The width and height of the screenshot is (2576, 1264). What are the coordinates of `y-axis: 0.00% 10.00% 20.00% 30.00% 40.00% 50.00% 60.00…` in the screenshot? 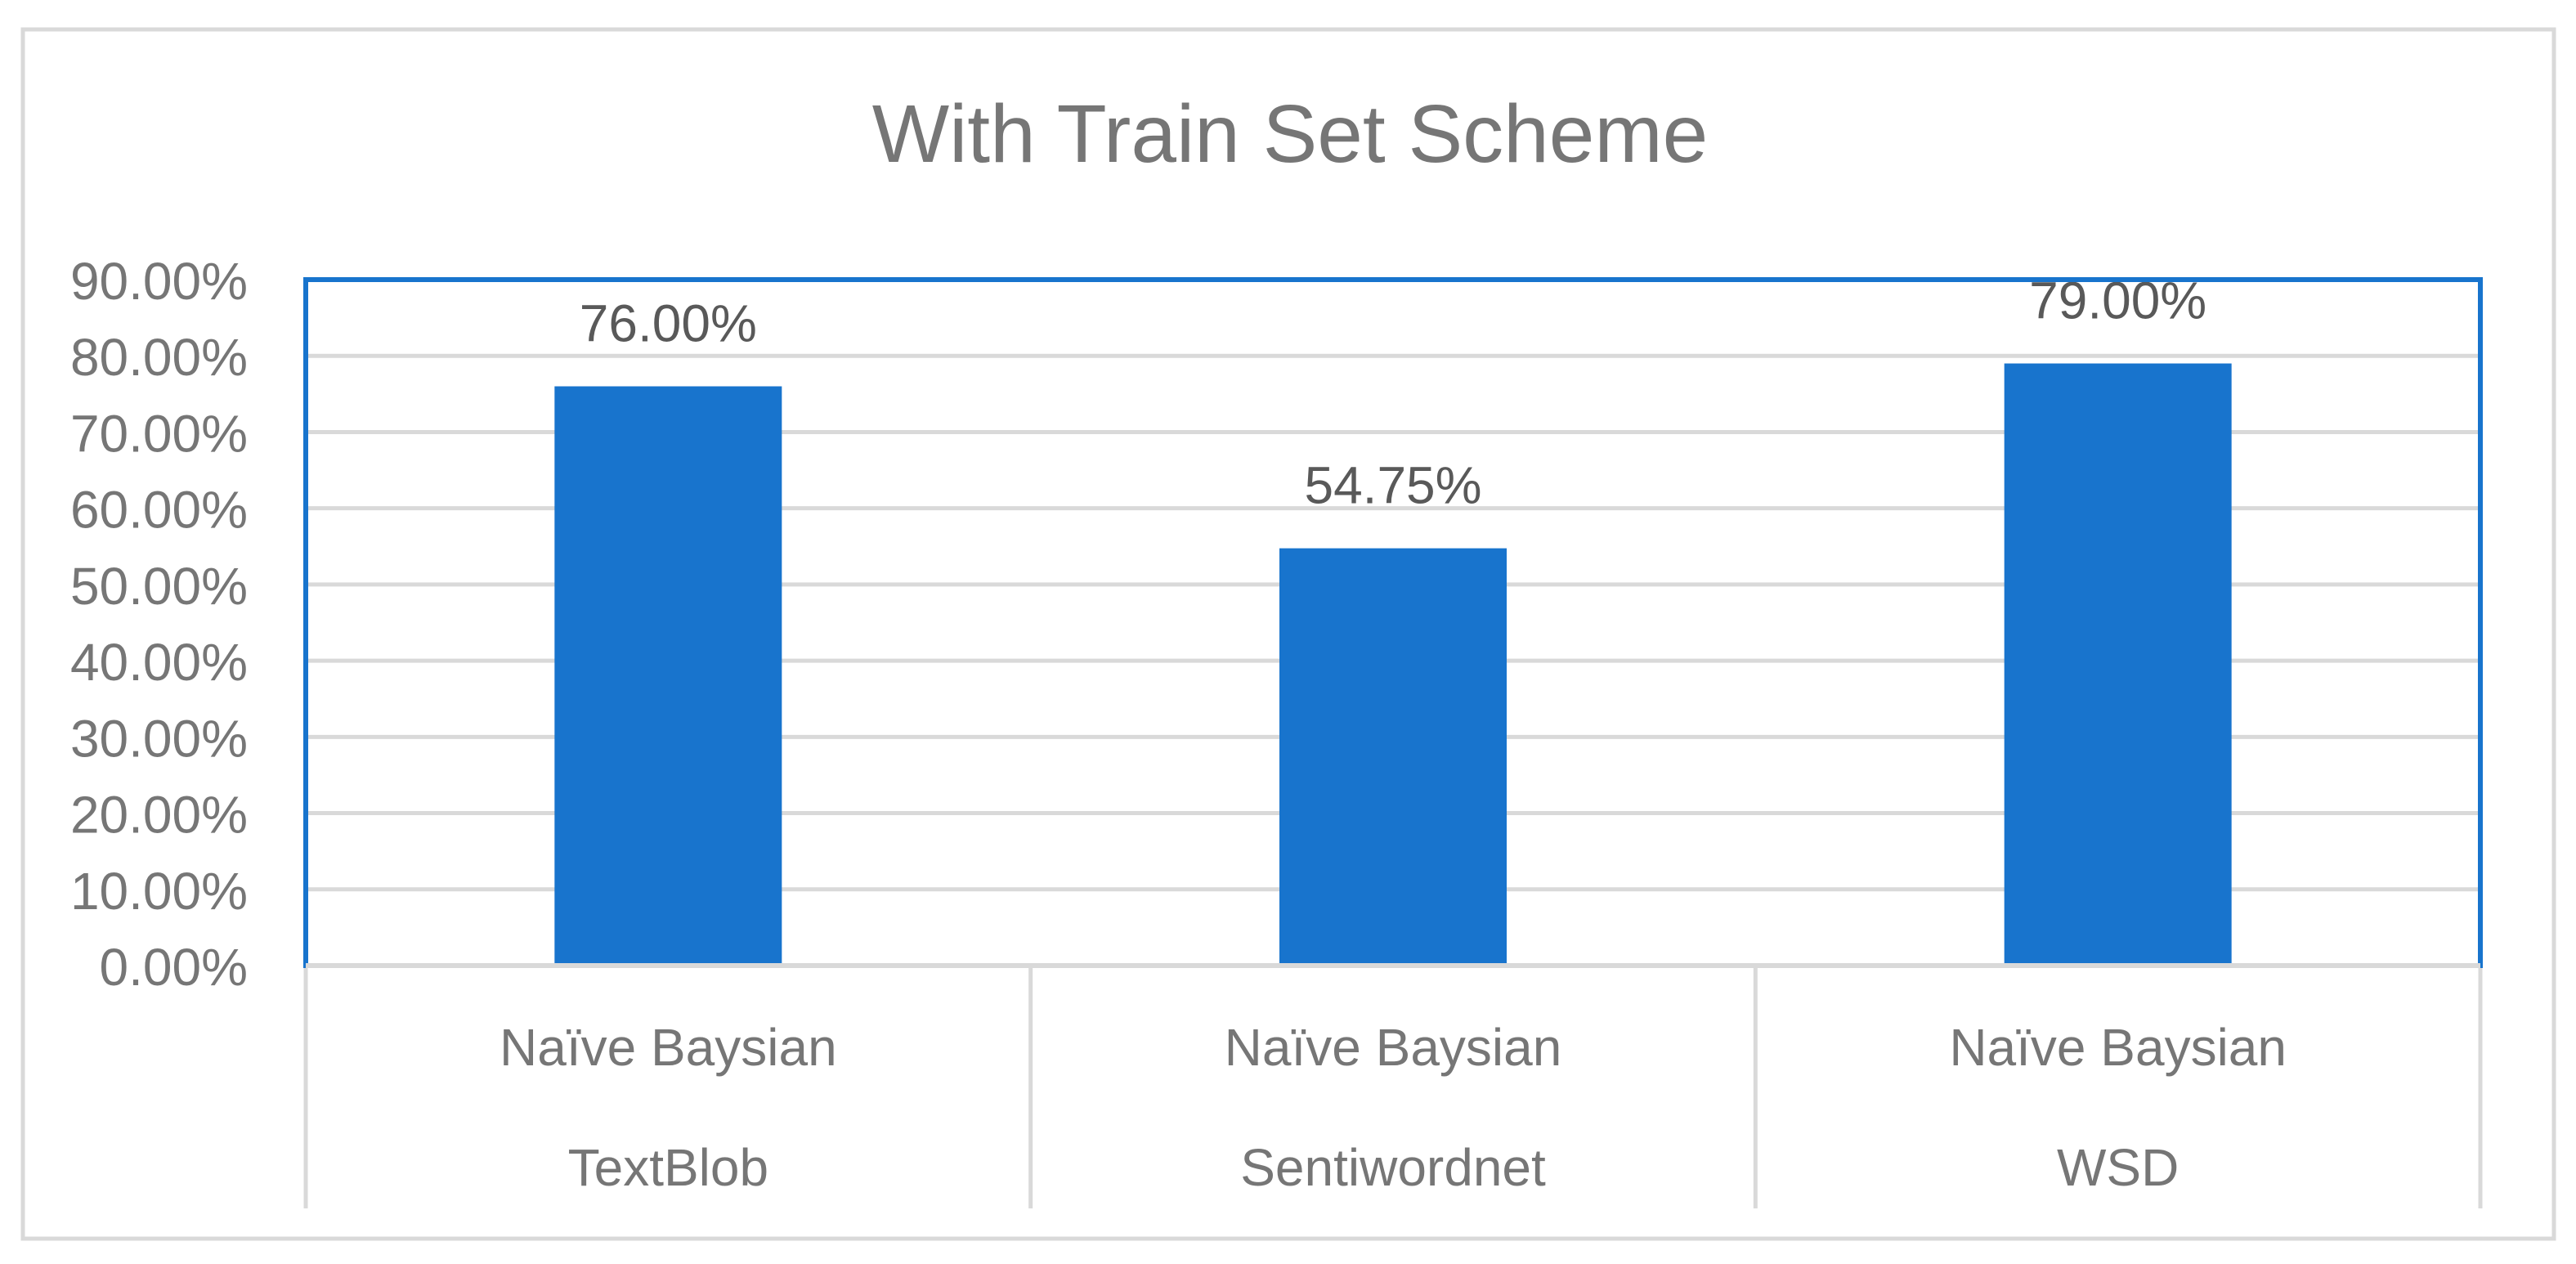 It's located at (159, 625).